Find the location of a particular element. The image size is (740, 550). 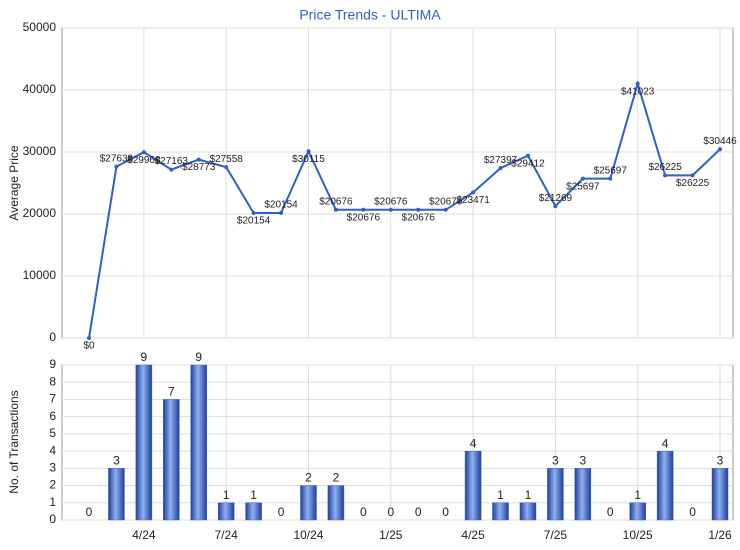

y-tick-label: 3 is located at coordinates (52, 468).